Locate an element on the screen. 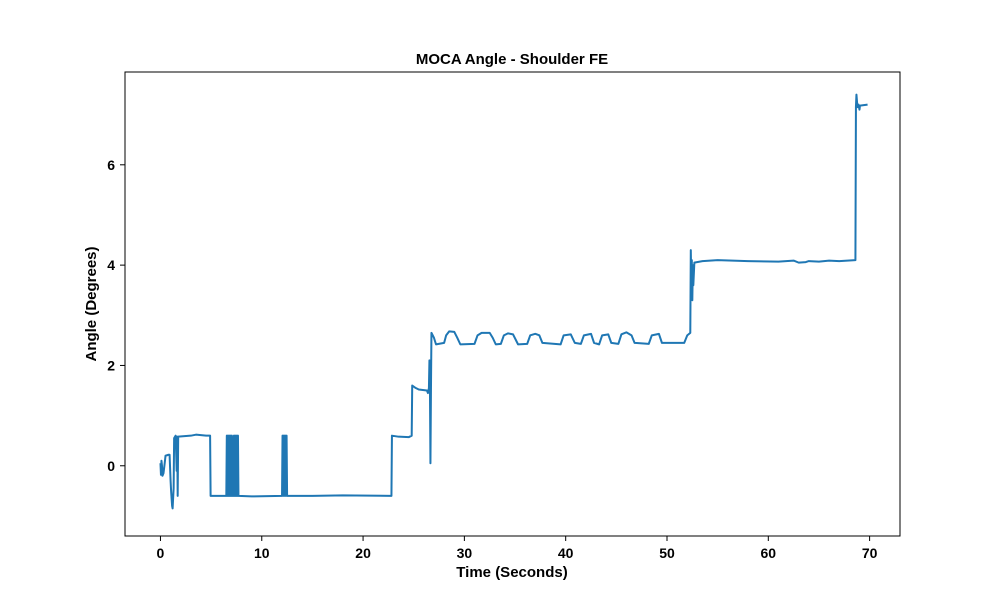 The height and width of the screenshot is (600, 1000). chart-title: MOCA Angle - Shoulder FE is located at coordinates (512, 59).